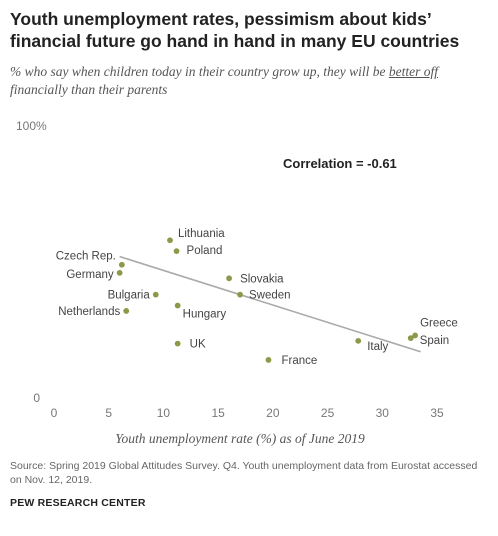  What do you see at coordinates (201, 234) in the screenshot?
I see `data-label: Lithuania` at bounding box center [201, 234].